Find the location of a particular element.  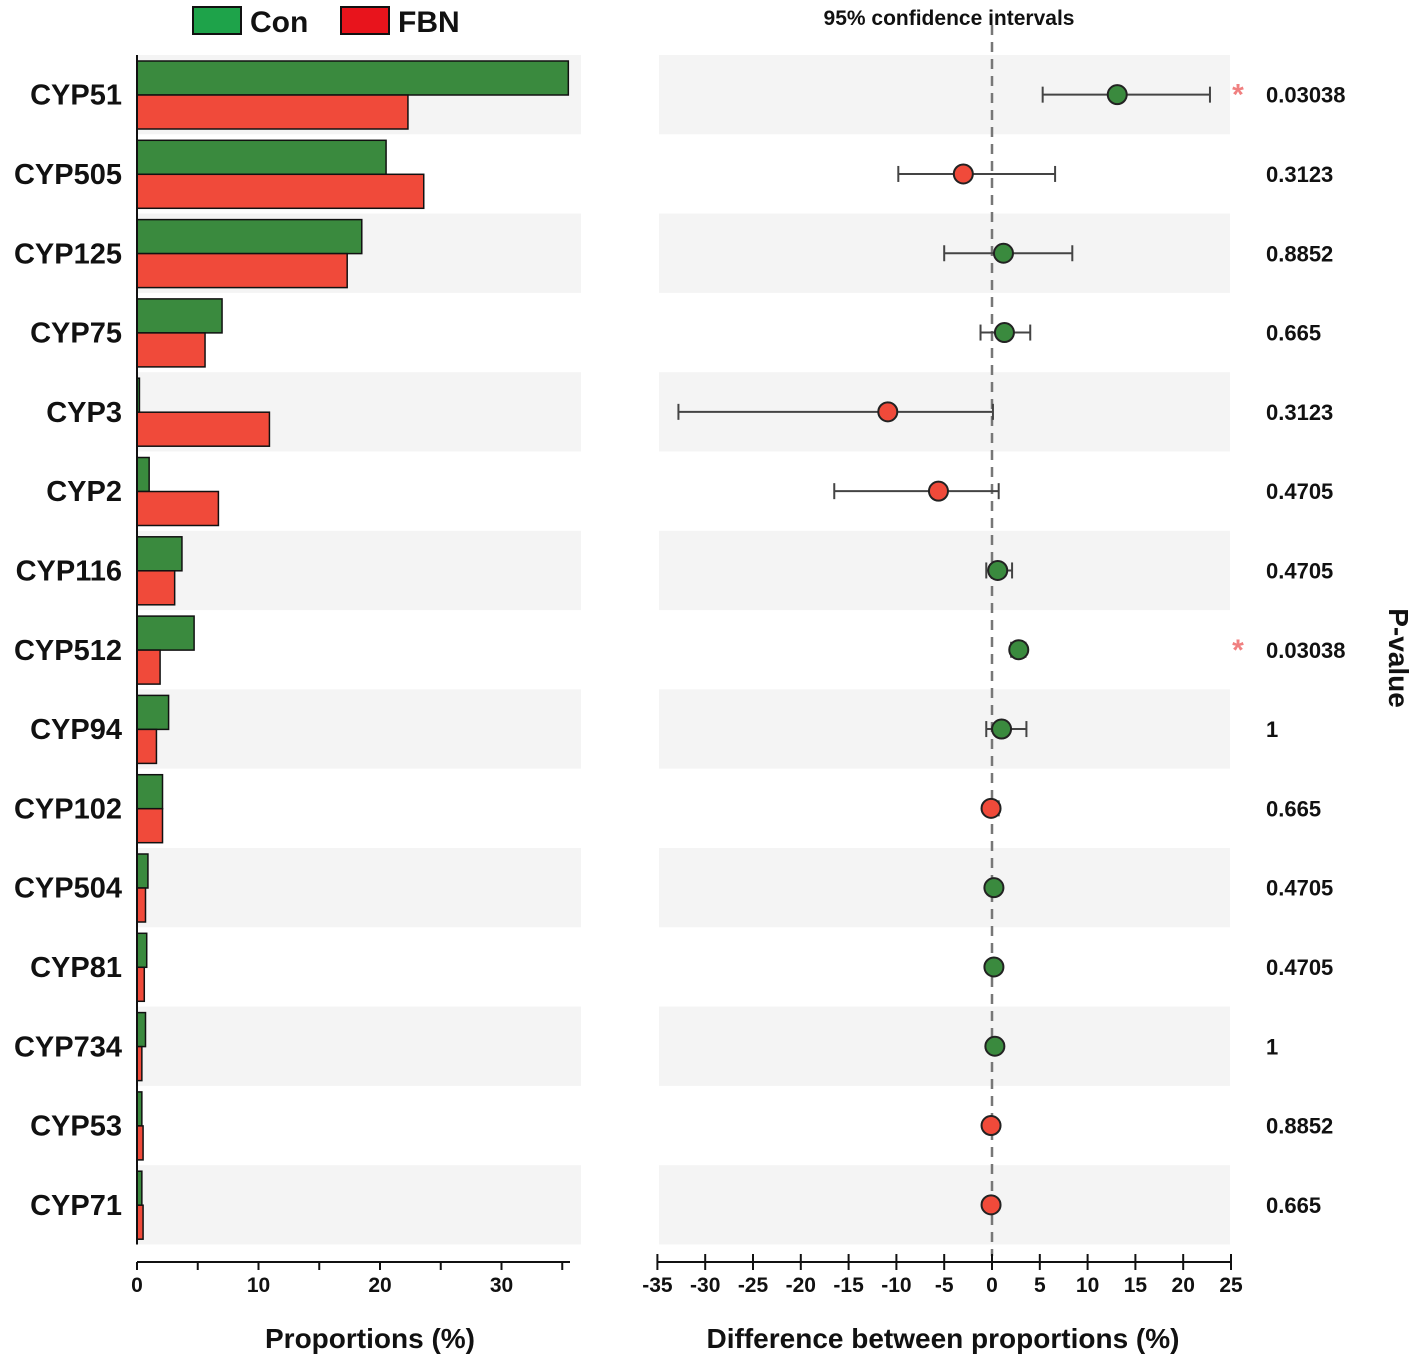

difference-tick-label: 15 is located at coordinates (1136, 1285).